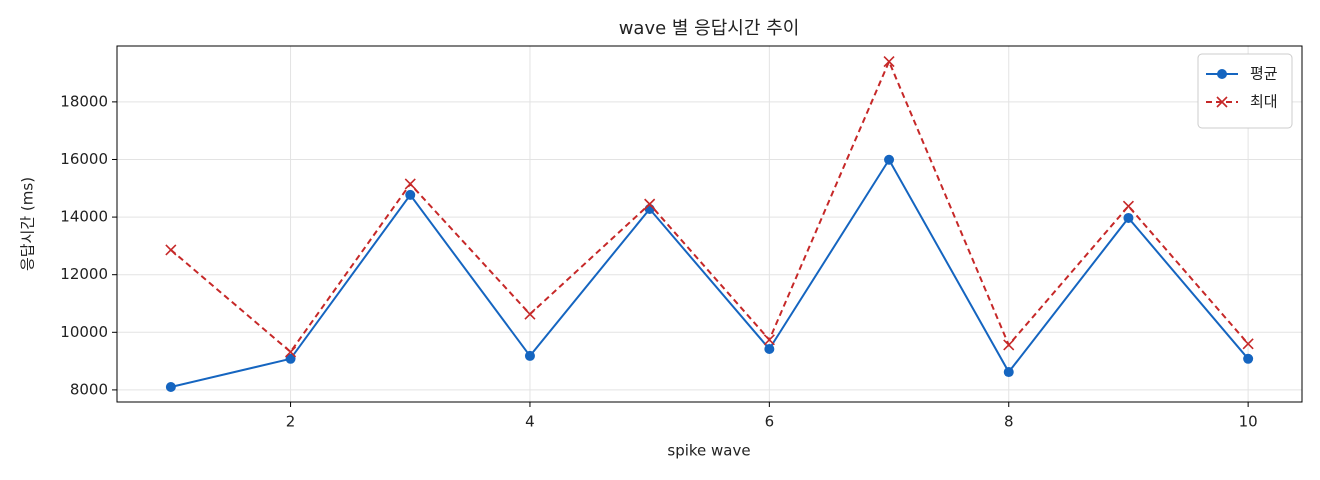 The height and width of the screenshot is (480, 1320). I want to click on y-tick-label: 14000, so click(84, 217).